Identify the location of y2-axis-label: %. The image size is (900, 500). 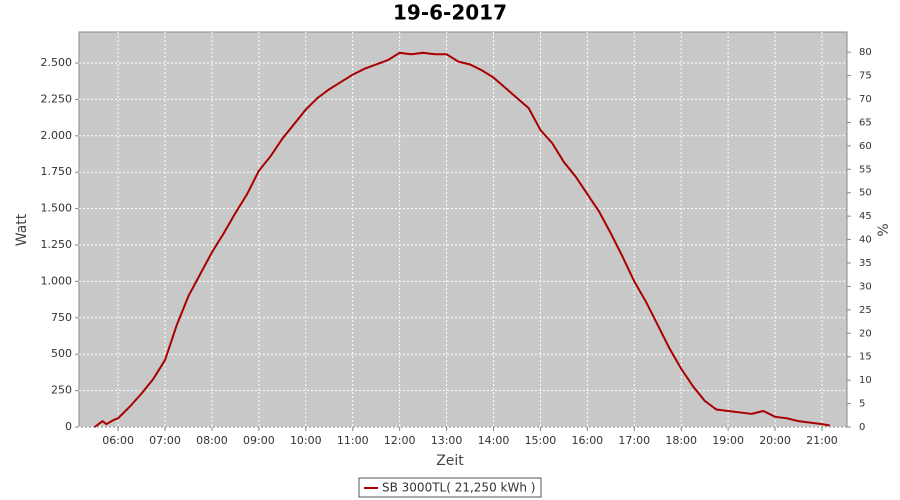
(884, 229).